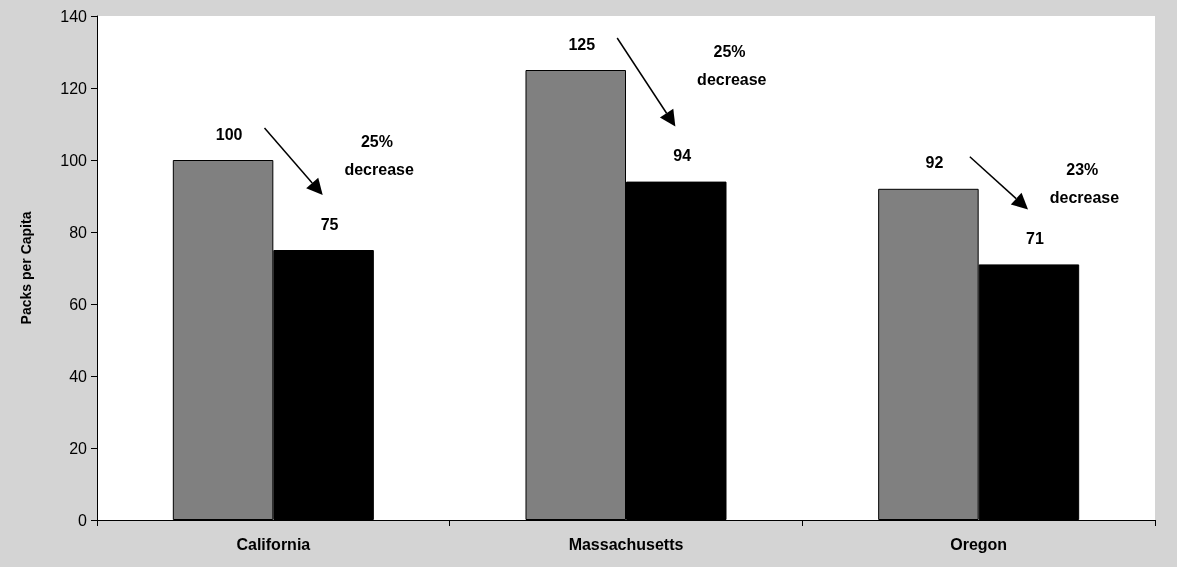 The width and height of the screenshot is (1177, 567). I want to click on y-axis-title: Packs per Capita, so click(26, 268).